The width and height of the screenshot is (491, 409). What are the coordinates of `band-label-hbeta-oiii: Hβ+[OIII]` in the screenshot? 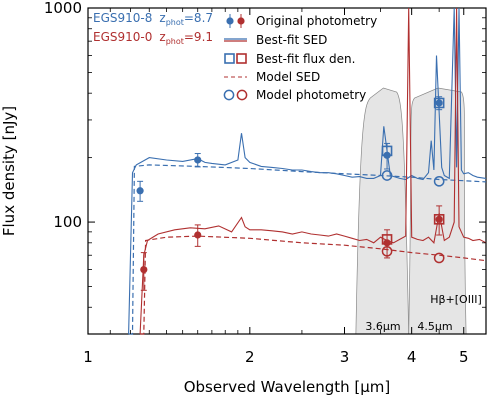 It's located at (455, 299).